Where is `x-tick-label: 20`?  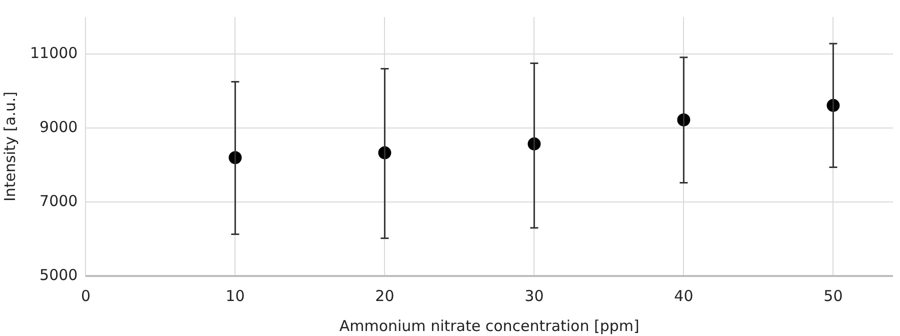
x-tick-label: 20 is located at coordinates (384, 295).